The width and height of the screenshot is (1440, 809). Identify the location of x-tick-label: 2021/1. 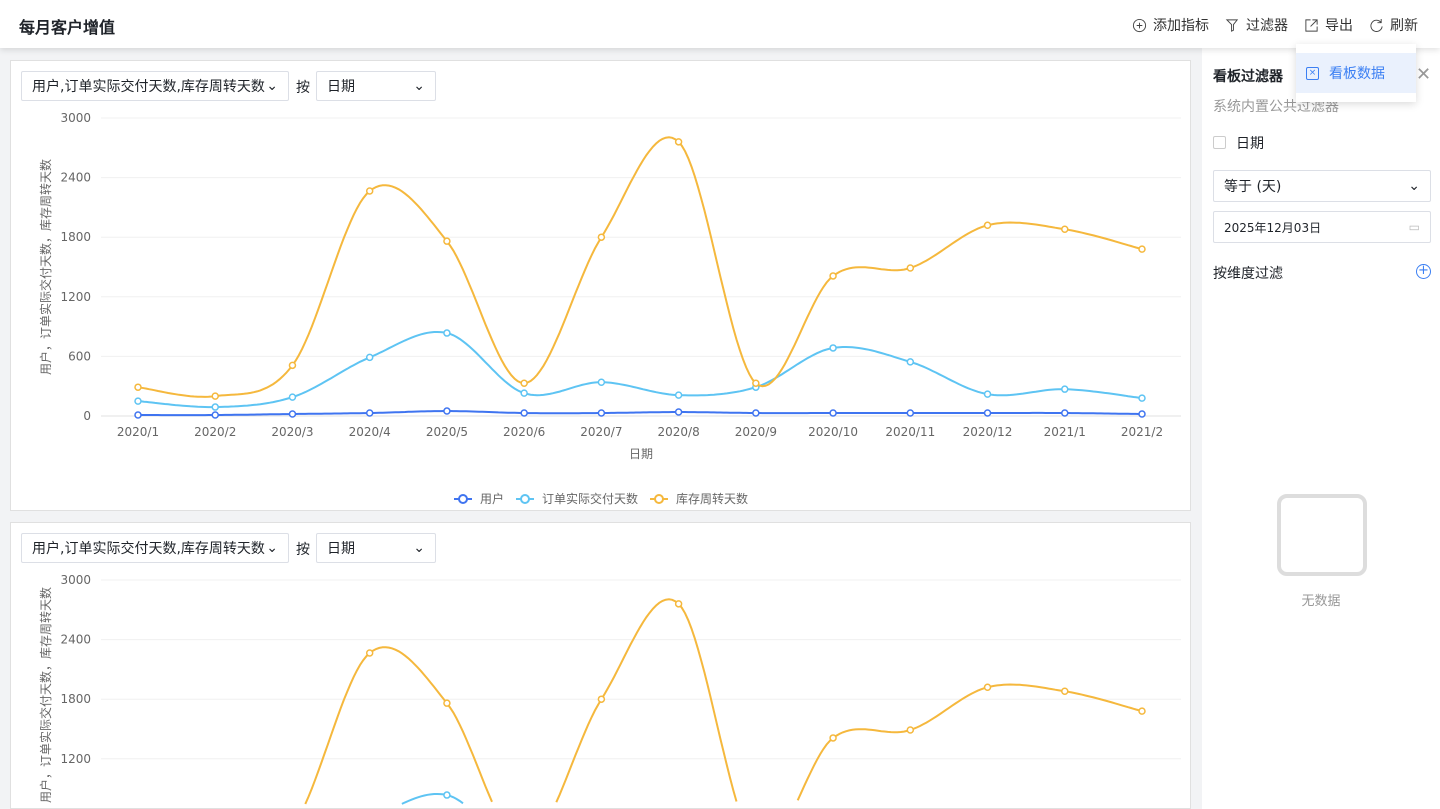
(1065, 432).